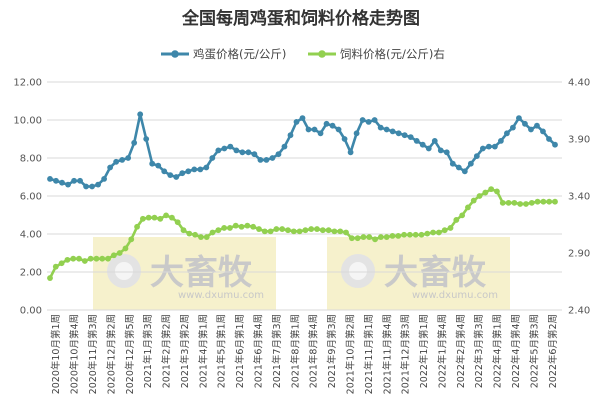 The width and height of the screenshot is (603, 413). Describe the element at coordinates (479, 351) in the screenshot. I see `x-tick-label: 2022年3月第3周` at that location.